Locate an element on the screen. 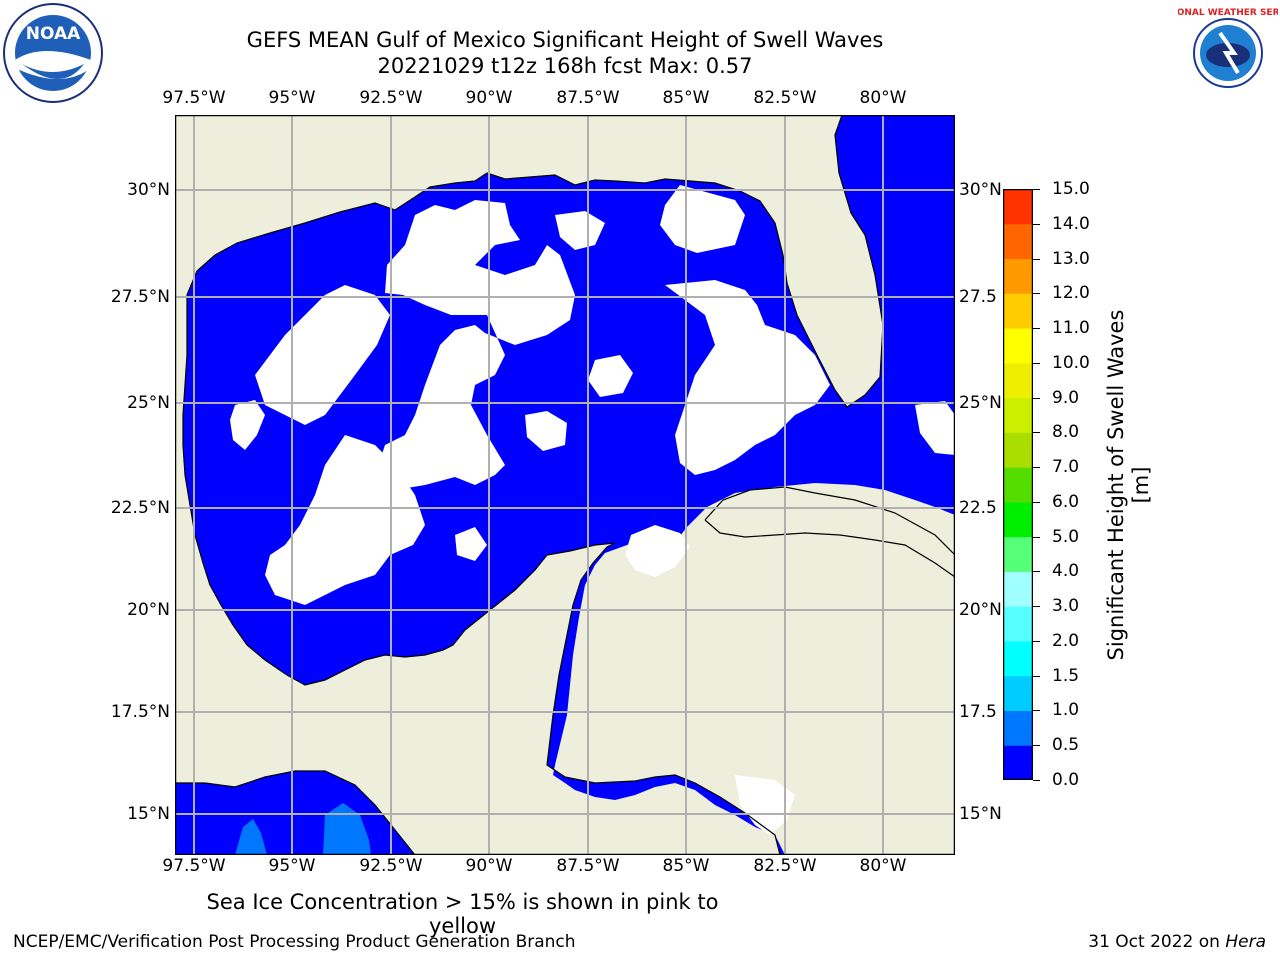 This screenshot has height=960, width=1280. lat-tick-label-left: 27.5°N is located at coordinates (140, 297).